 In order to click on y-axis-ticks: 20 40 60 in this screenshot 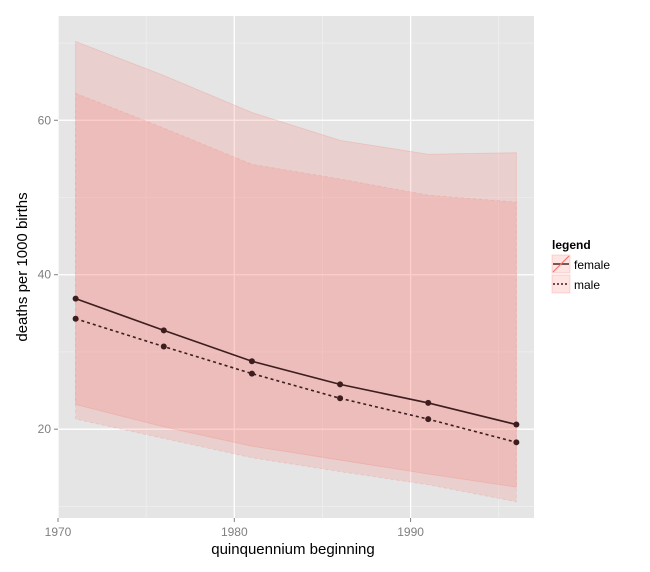, I will do `click(48, 274)`.